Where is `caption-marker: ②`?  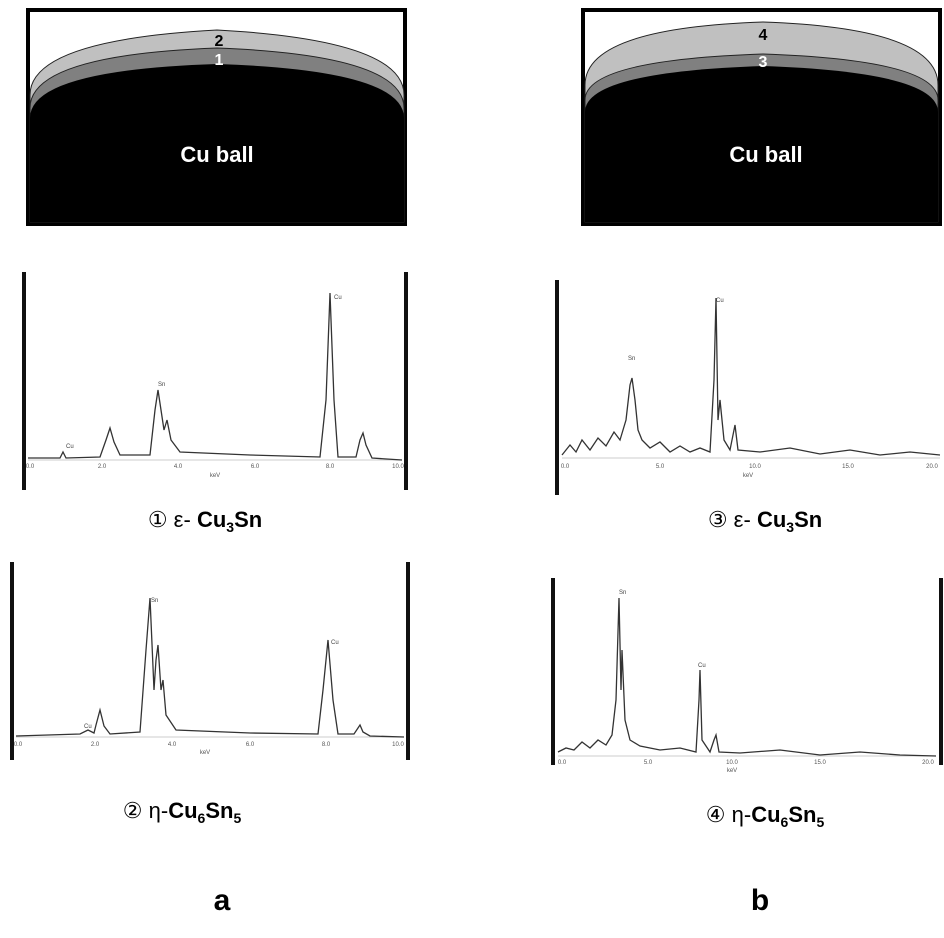
caption-marker: ② is located at coordinates (133, 810).